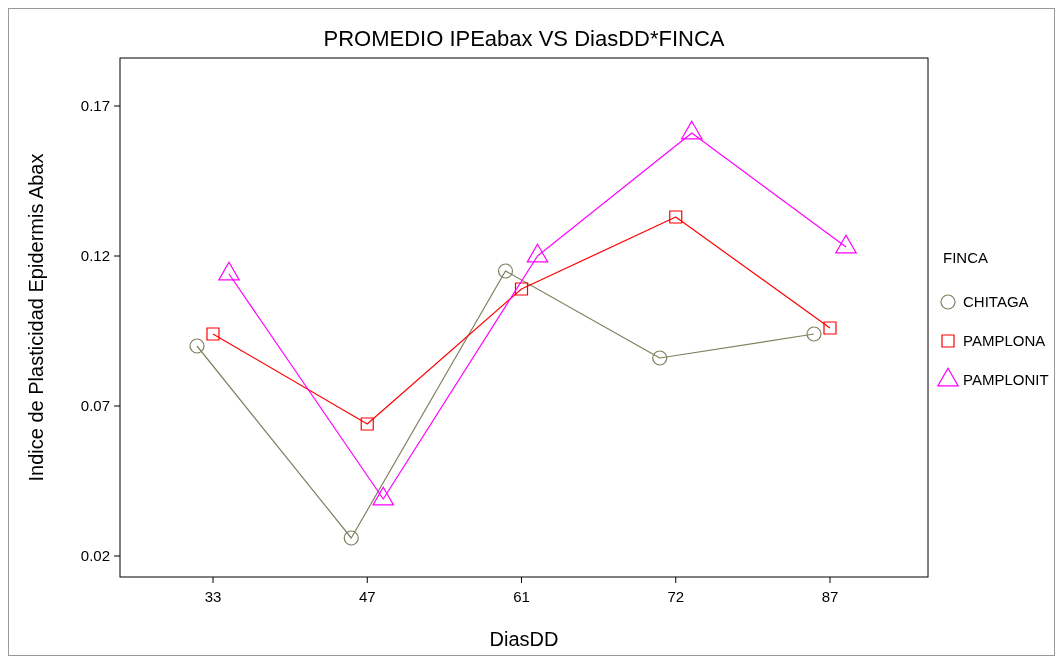  Describe the element at coordinates (524, 38) in the screenshot. I see `chart-title: PROMEDIO IPEabax VS DiasDD*FINCA` at that location.